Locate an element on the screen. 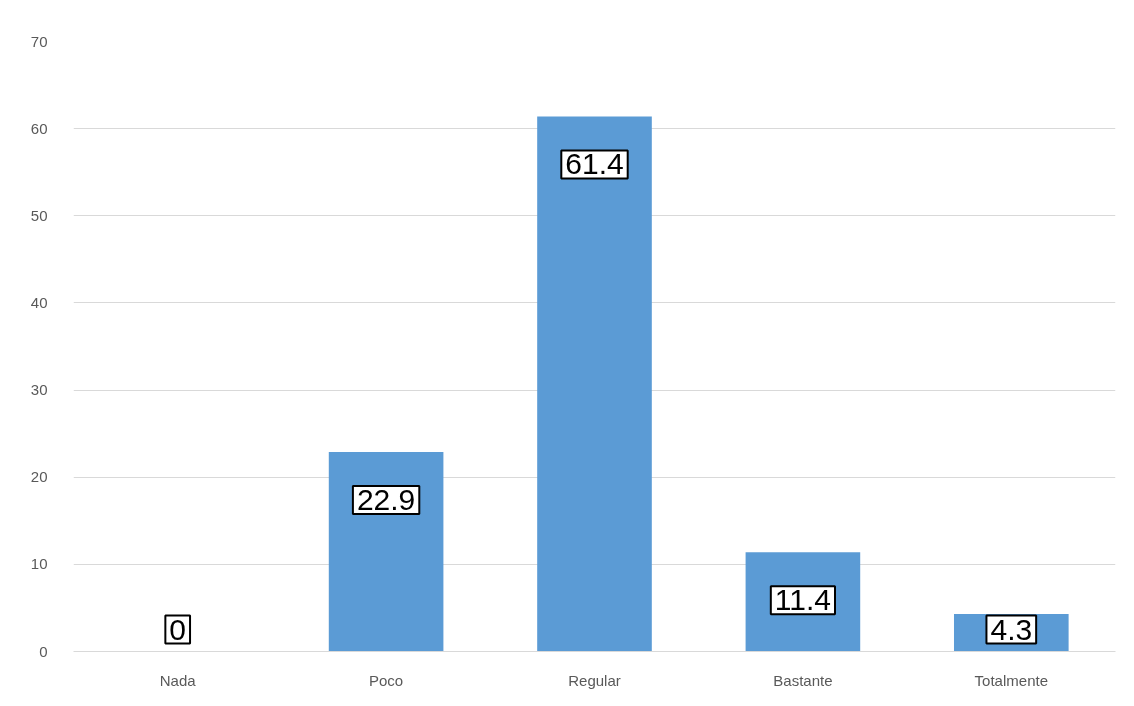 Image resolution: width=1134 pixels, height=706 pixels. x-tick-label: Nada is located at coordinates (178, 680).